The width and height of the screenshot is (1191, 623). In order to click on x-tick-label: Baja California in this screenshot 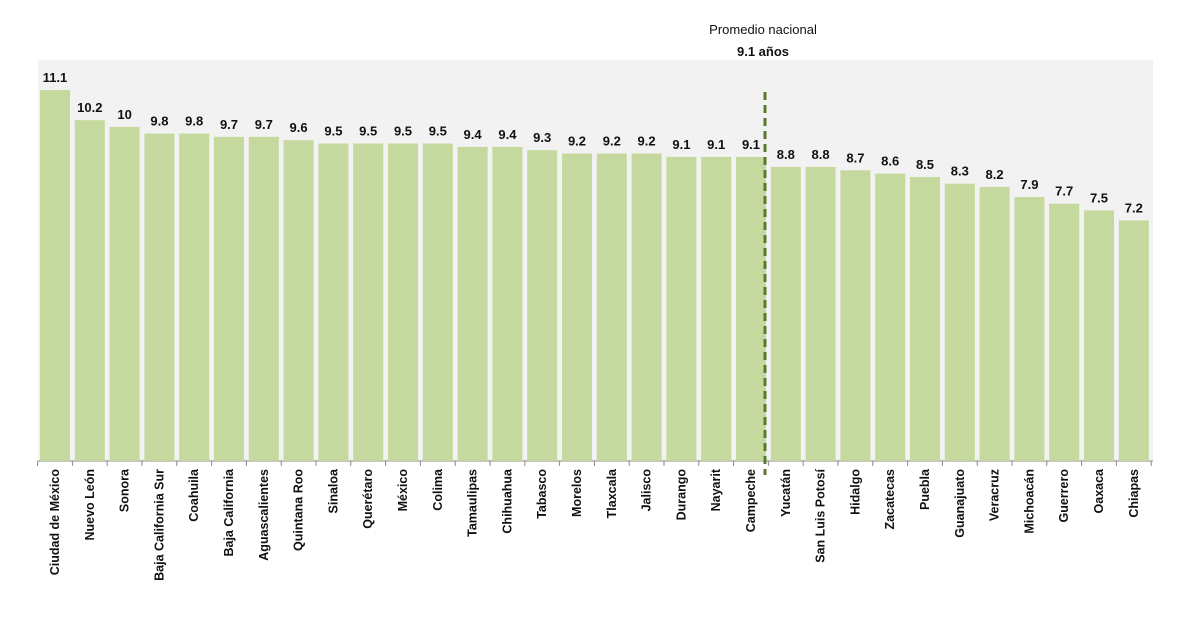, I will do `click(229, 512)`.